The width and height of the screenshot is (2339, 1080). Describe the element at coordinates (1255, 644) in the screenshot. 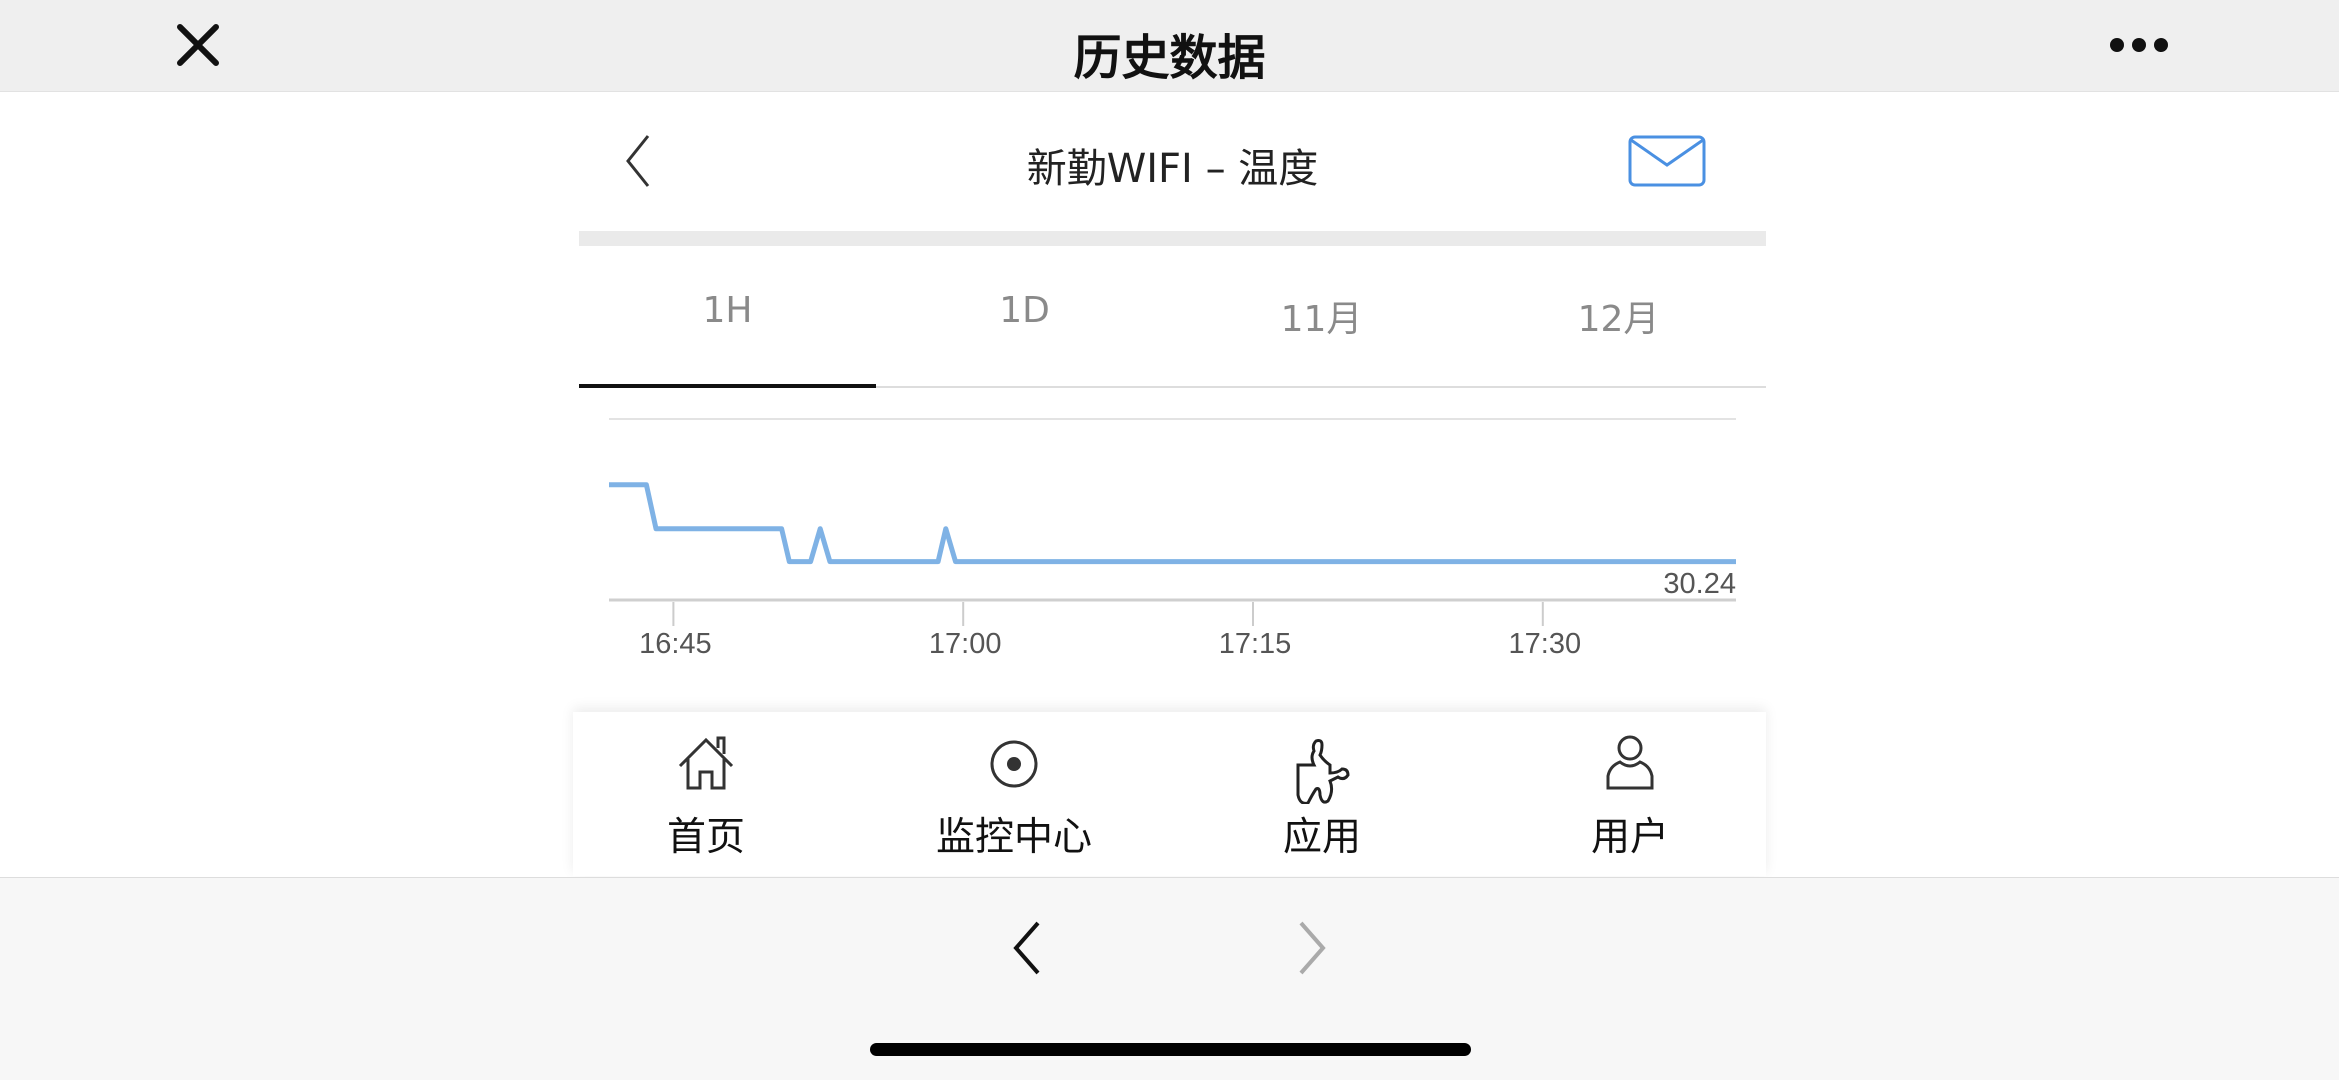

I see `x-tick-label: 17:15` at that location.